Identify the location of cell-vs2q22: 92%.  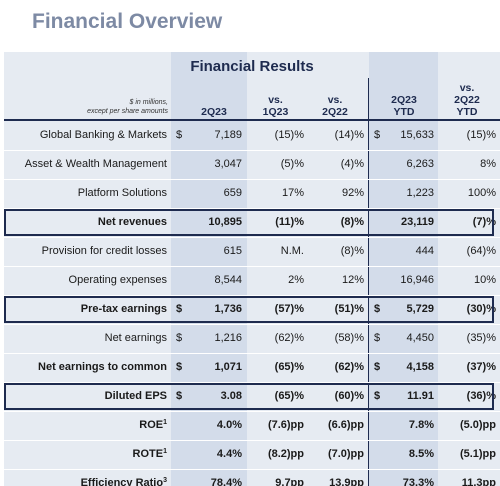
(352, 193).